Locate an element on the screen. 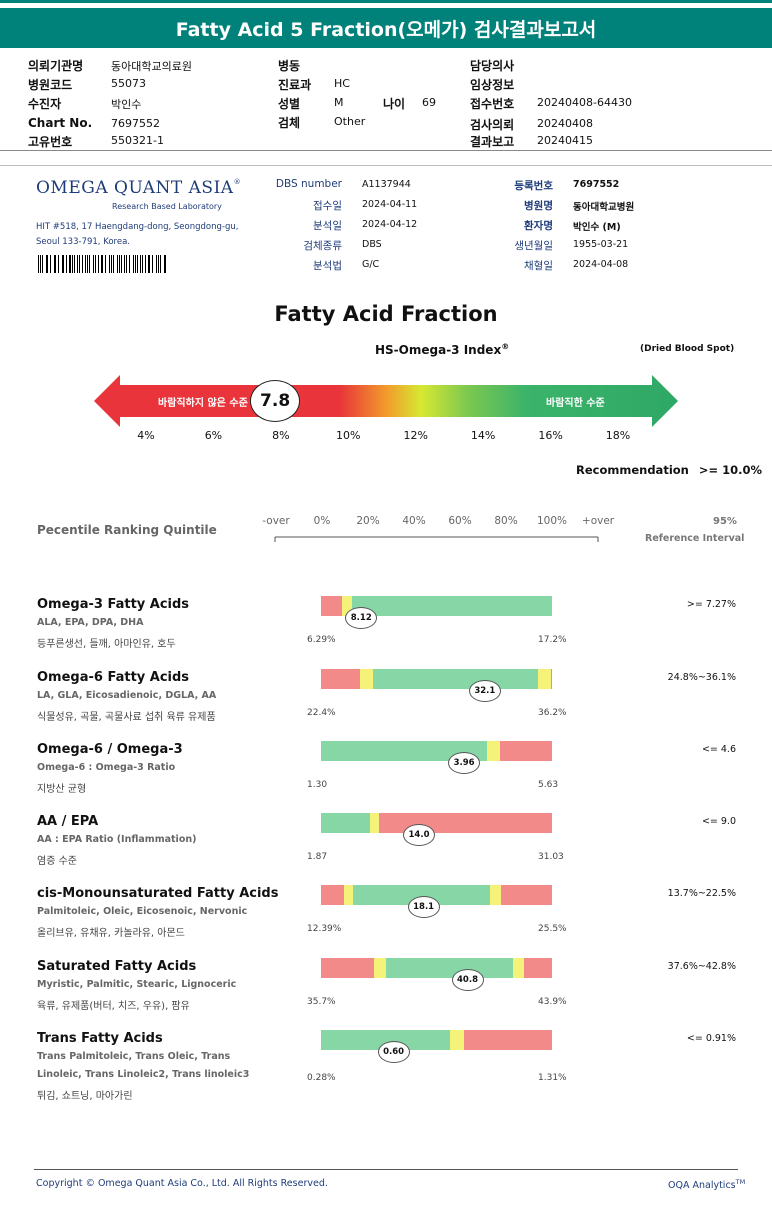 Image resolution: width=772 pixels, height=1218 pixels. unique-no-value: 550321-1 is located at coordinates (137, 140).